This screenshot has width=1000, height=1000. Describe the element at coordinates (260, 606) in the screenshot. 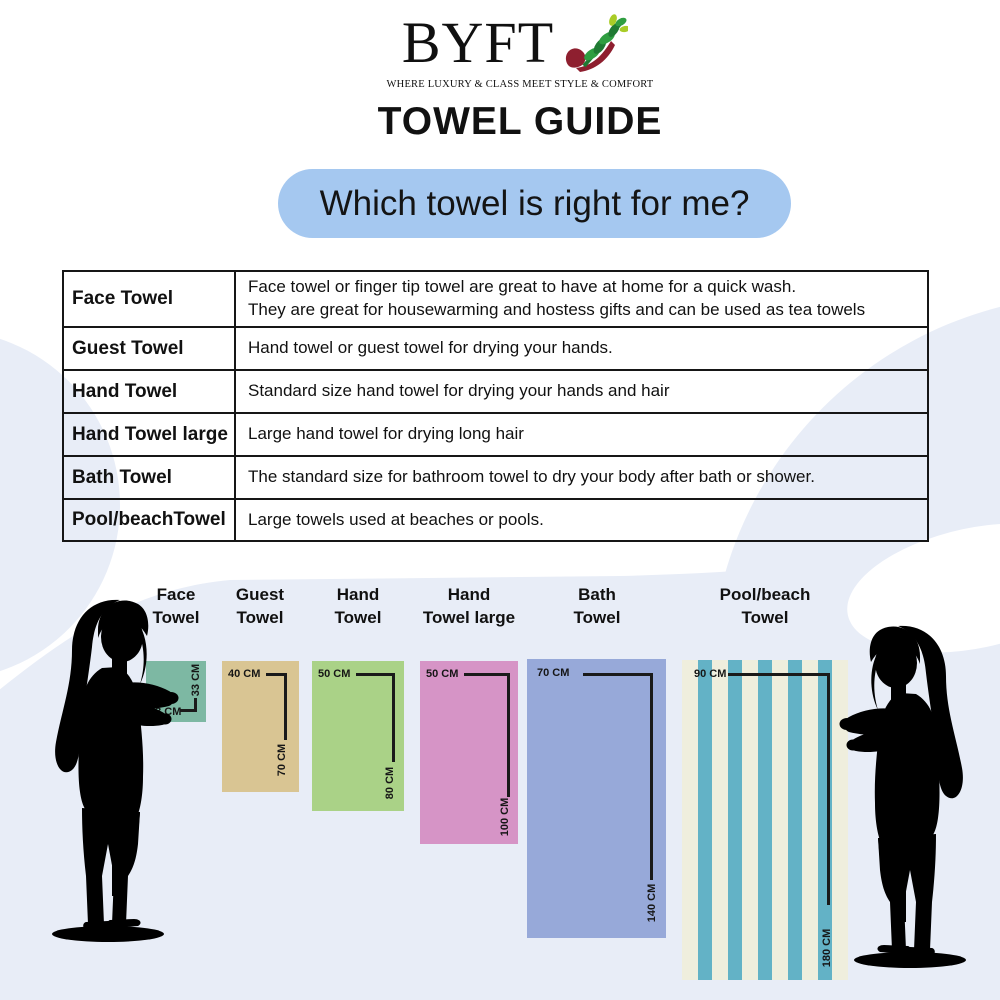

I see `towel-name-guest: Guest Towel` at that location.